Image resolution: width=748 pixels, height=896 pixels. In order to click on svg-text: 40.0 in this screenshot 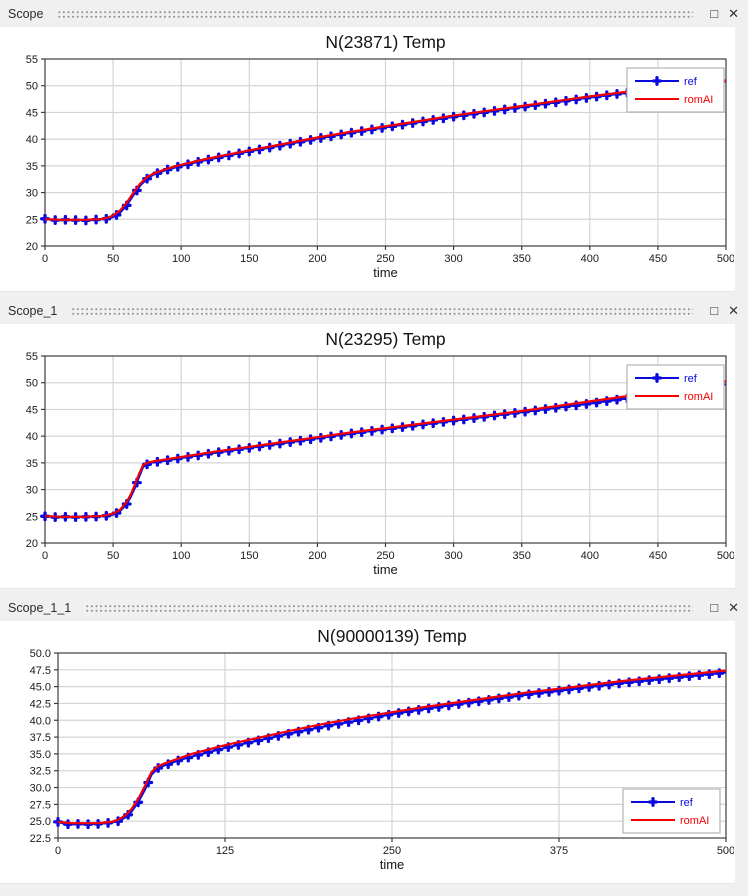, I will do `click(40, 721)`.